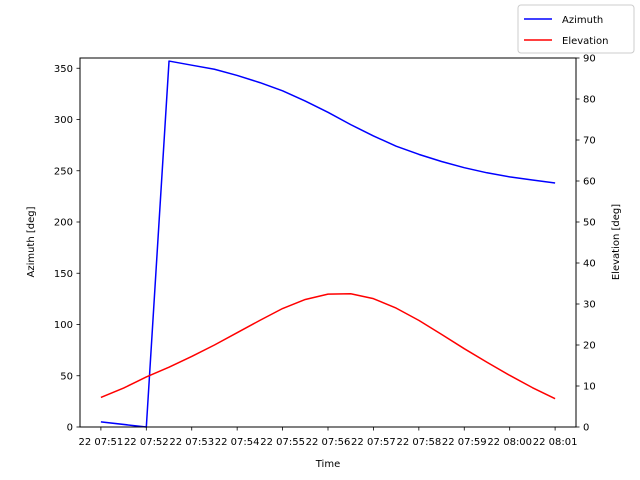 The height and width of the screenshot is (480, 640). Describe the element at coordinates (464, 442) in the screenshot. I see `x-tick-label: 22 07:59` at that location.